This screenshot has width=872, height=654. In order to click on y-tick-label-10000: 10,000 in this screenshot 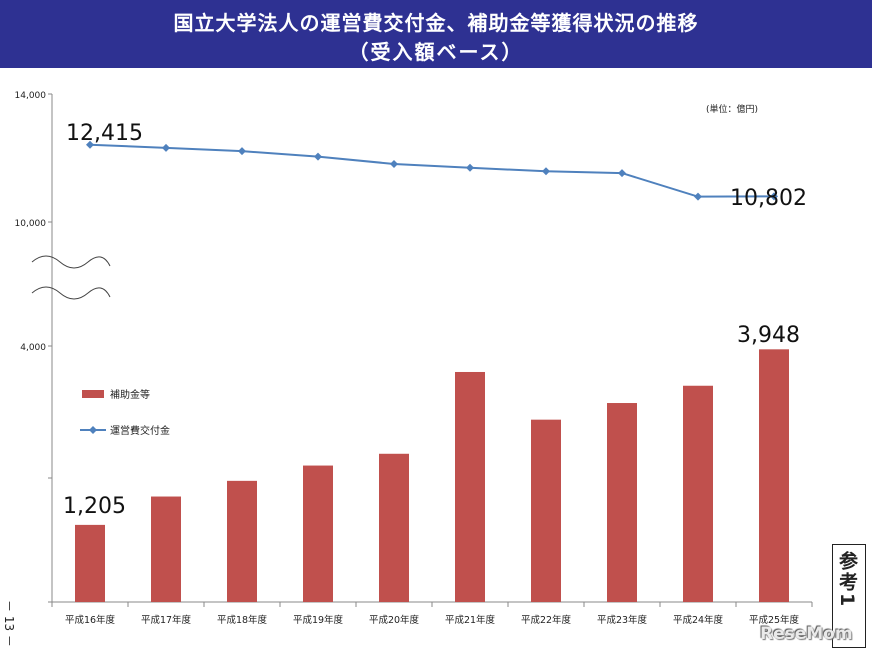, I will do `click(31, 224)`.